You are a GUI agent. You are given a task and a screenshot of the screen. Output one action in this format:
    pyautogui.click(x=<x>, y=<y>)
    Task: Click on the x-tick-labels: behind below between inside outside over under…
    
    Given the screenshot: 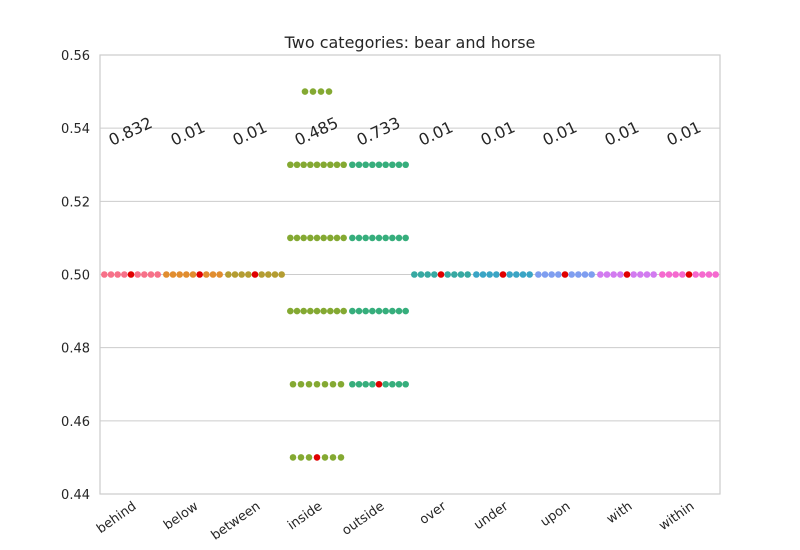 What is the action you would take?
    pyautogui.click(x=395, y=521)
    